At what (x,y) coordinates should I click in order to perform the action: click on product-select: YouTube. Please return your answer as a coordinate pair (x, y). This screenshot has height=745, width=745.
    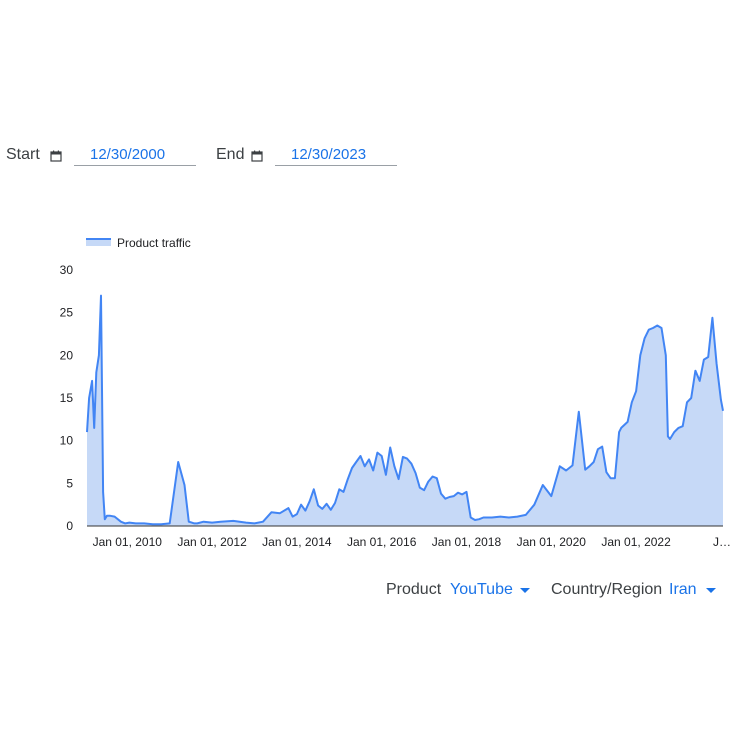
    Looking at the image, I should click on (481, 589).